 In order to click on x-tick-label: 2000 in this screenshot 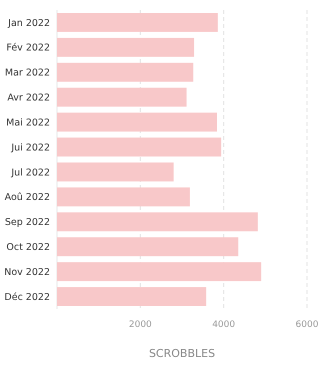, I will do `click(140, 325)`.